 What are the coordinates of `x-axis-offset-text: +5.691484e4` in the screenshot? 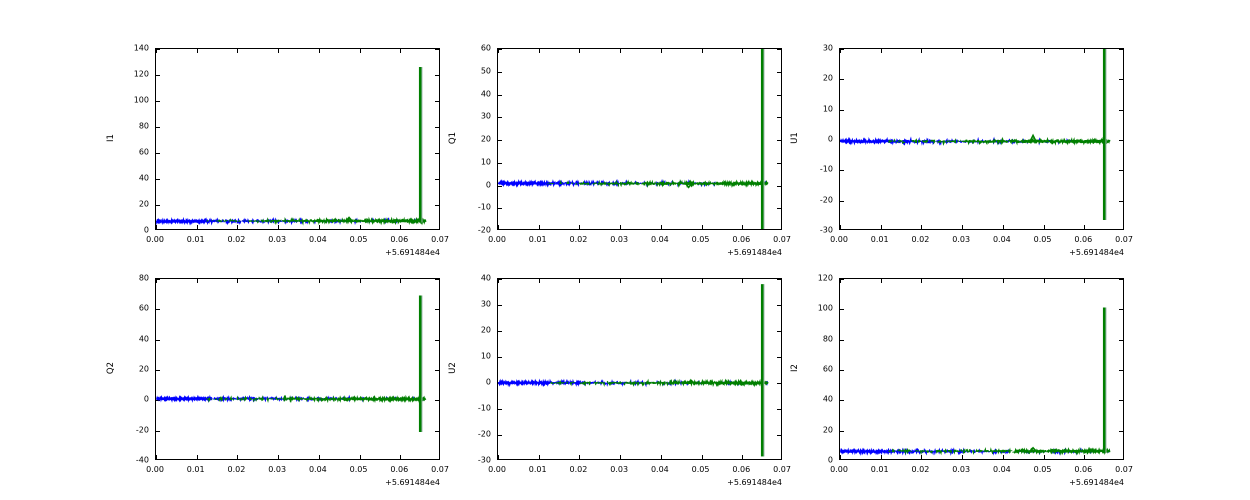 It's located at (754, 252).